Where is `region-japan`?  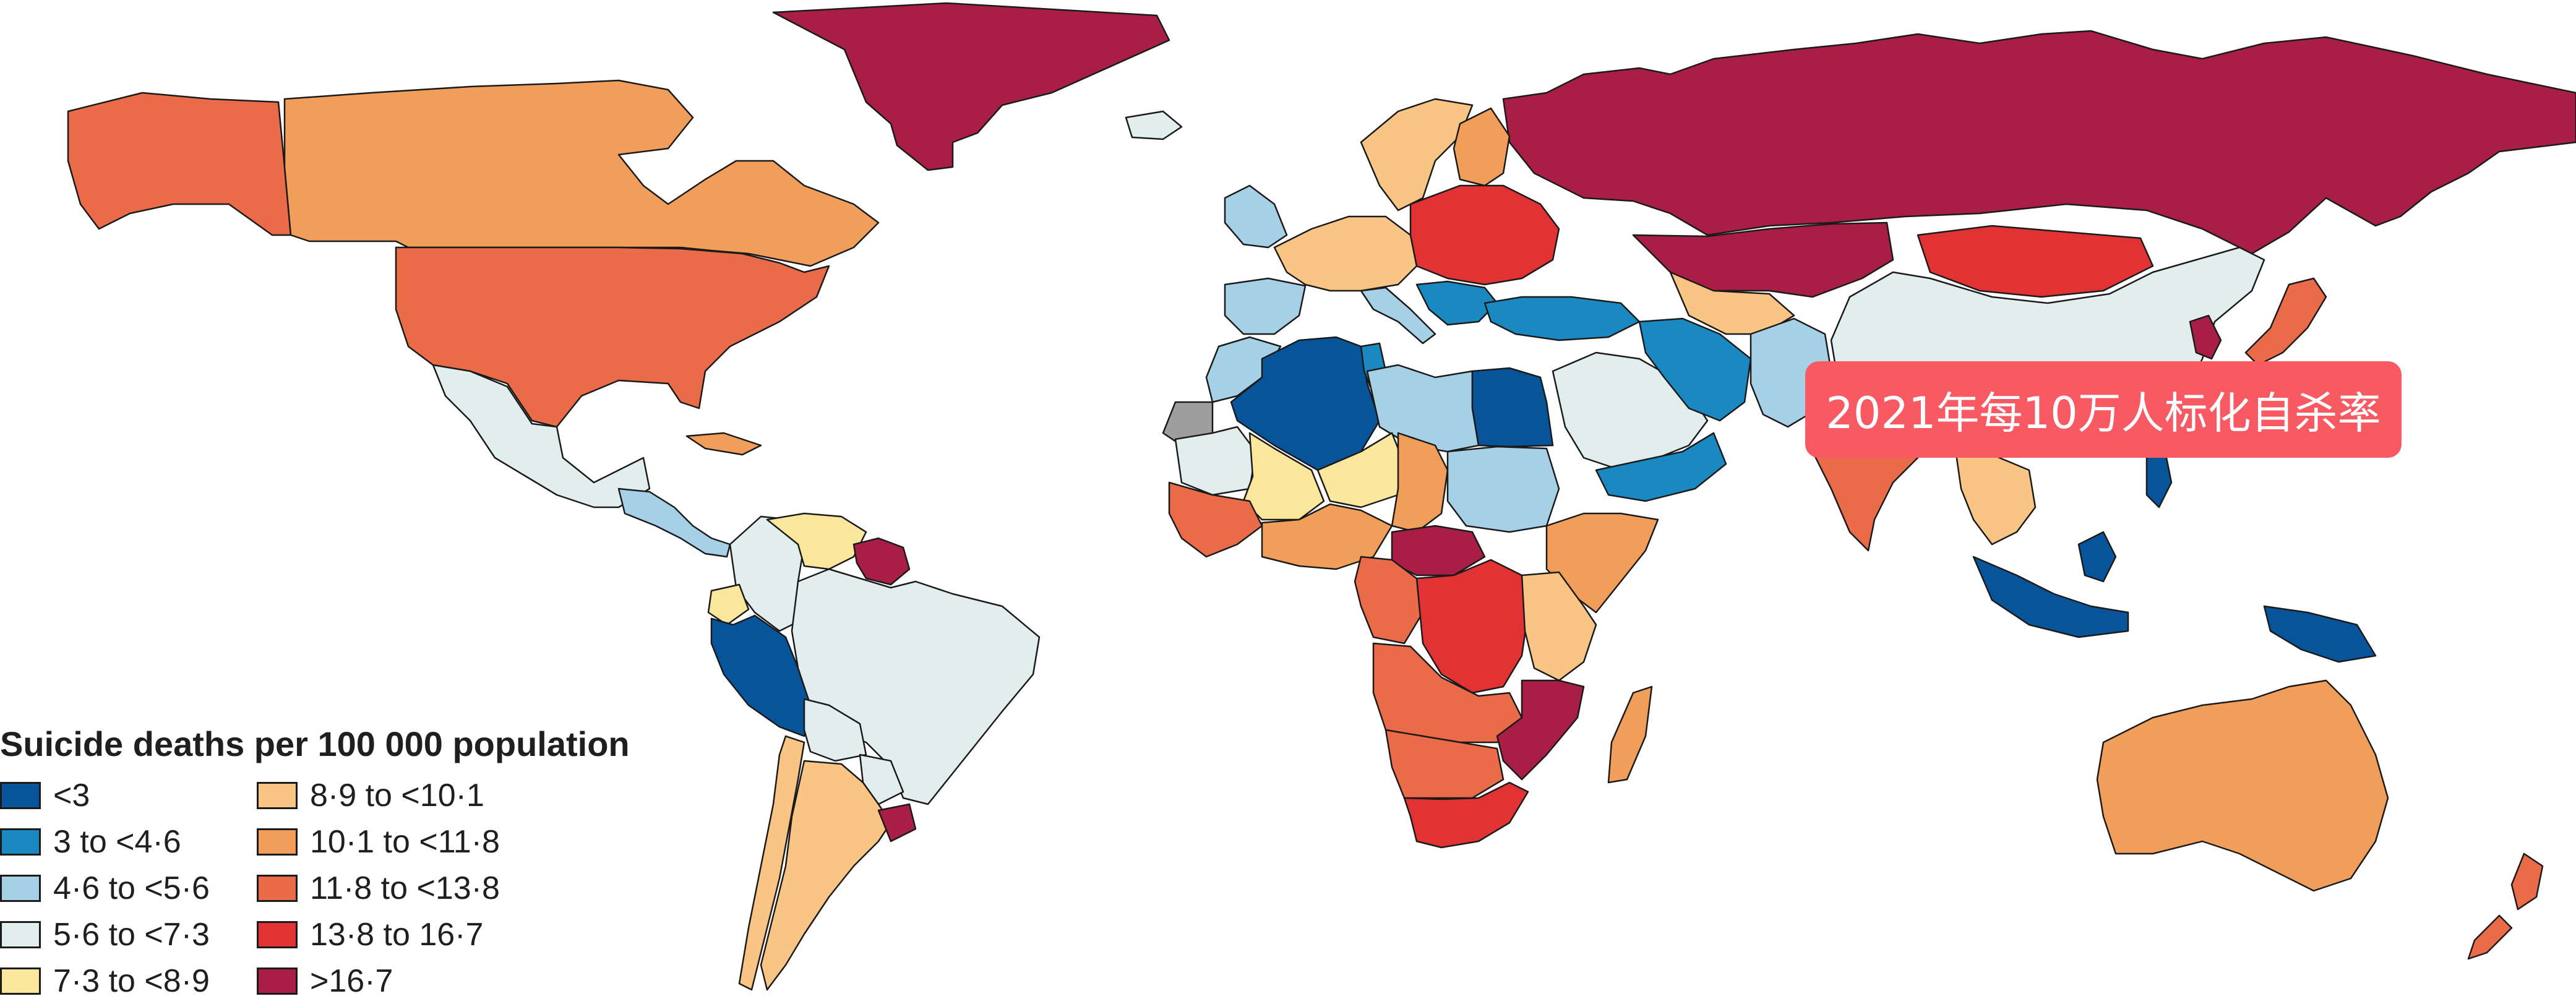
region-japan is located at coordinates (2285, 321).